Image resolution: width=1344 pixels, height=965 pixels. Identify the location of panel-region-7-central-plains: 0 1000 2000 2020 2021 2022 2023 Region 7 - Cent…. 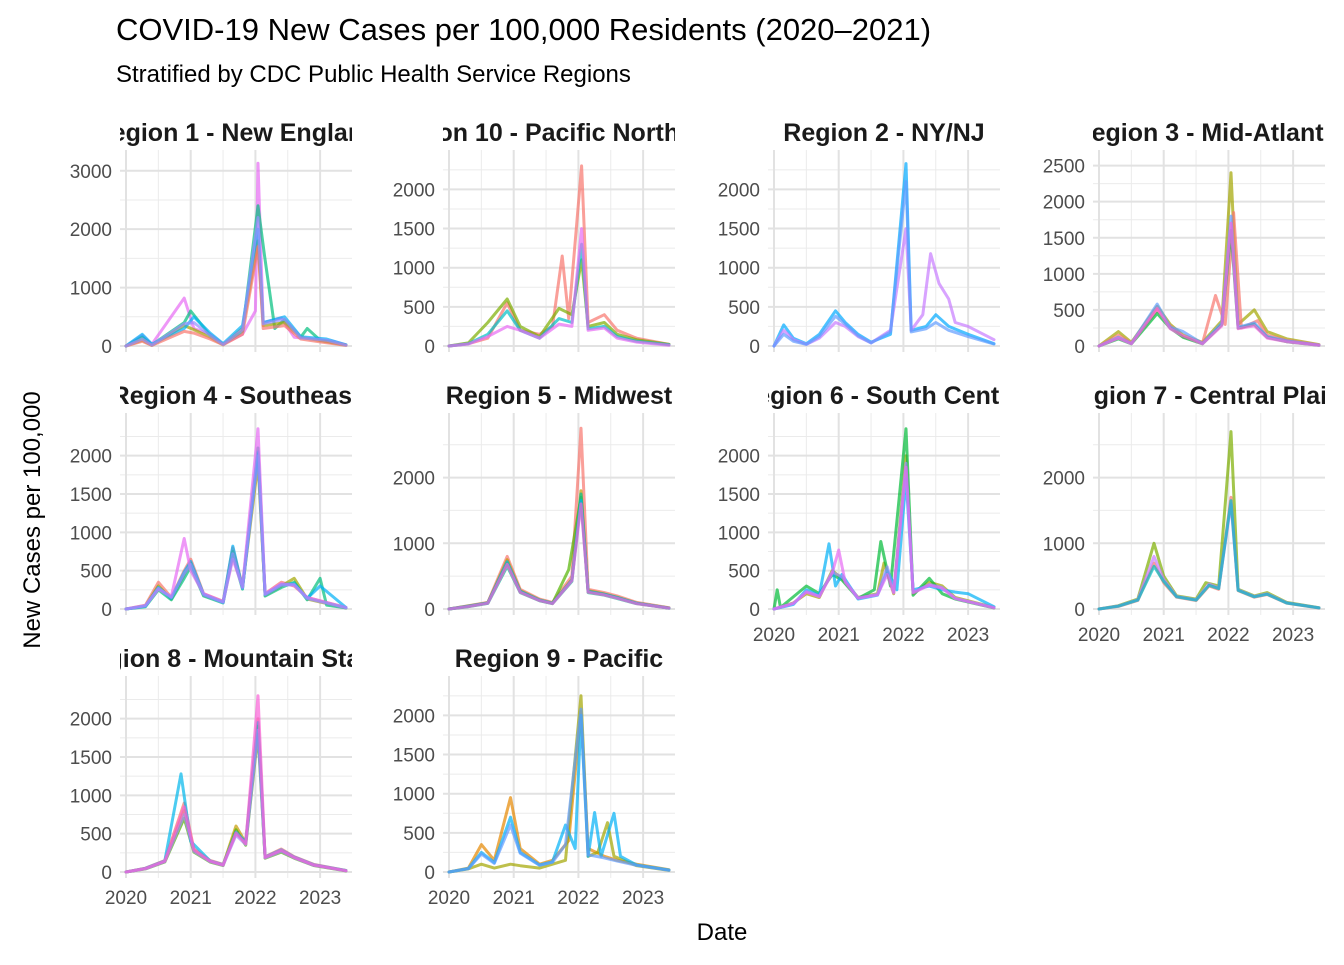
(1193, 514).